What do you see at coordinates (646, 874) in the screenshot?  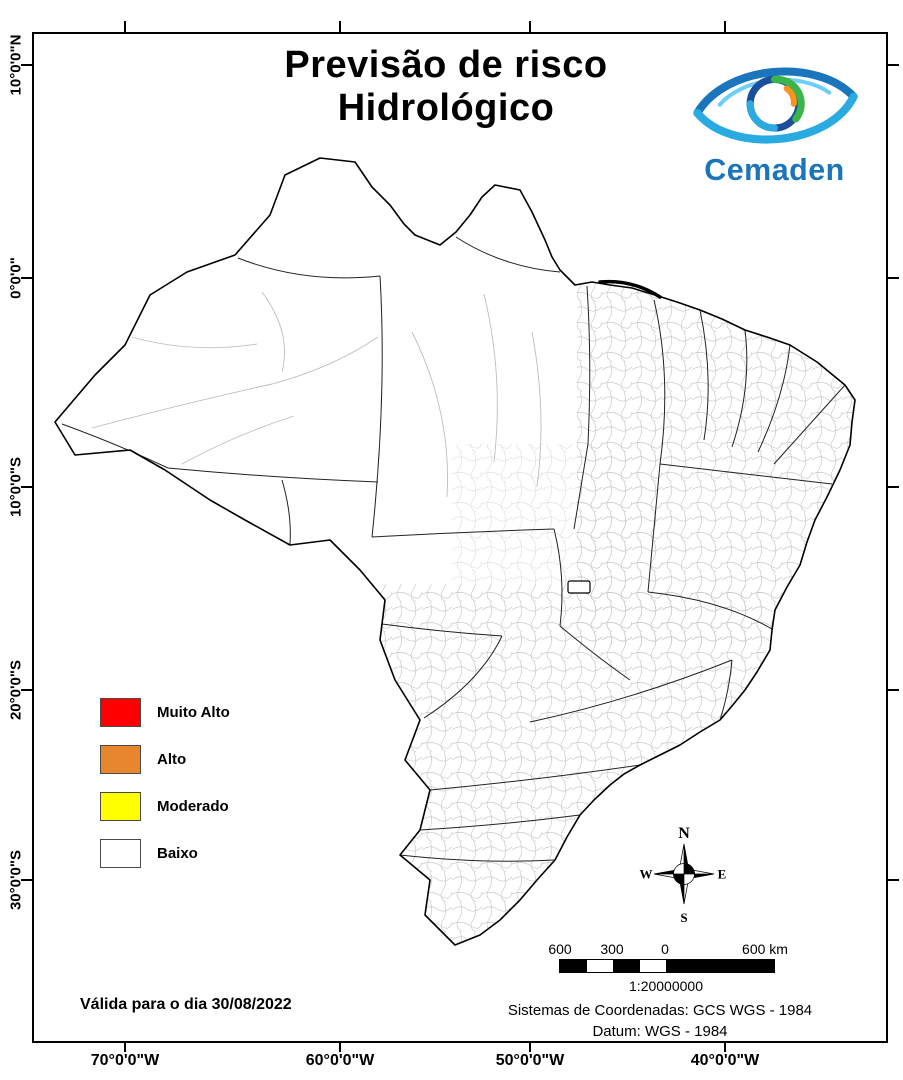 I see `compass-w-label: W` at bounding box center [646, 874].